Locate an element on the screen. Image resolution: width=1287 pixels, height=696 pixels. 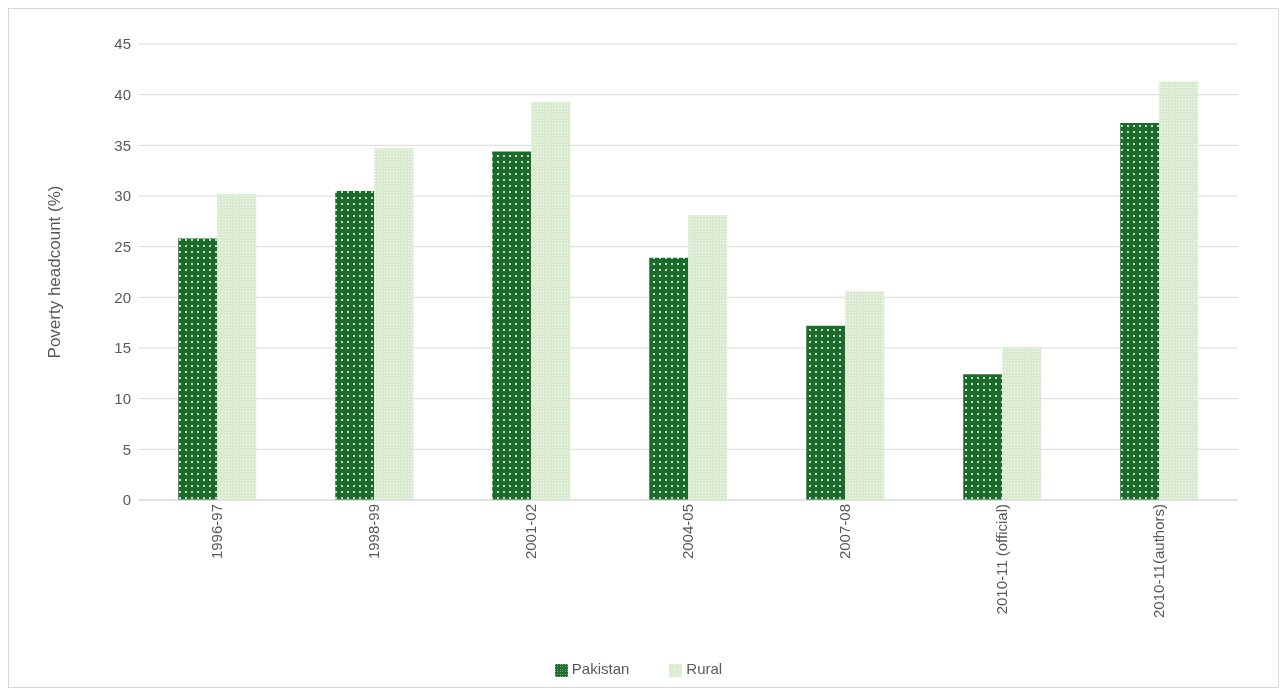
legend-label: Pakistan is located at coordinates (600, 668).